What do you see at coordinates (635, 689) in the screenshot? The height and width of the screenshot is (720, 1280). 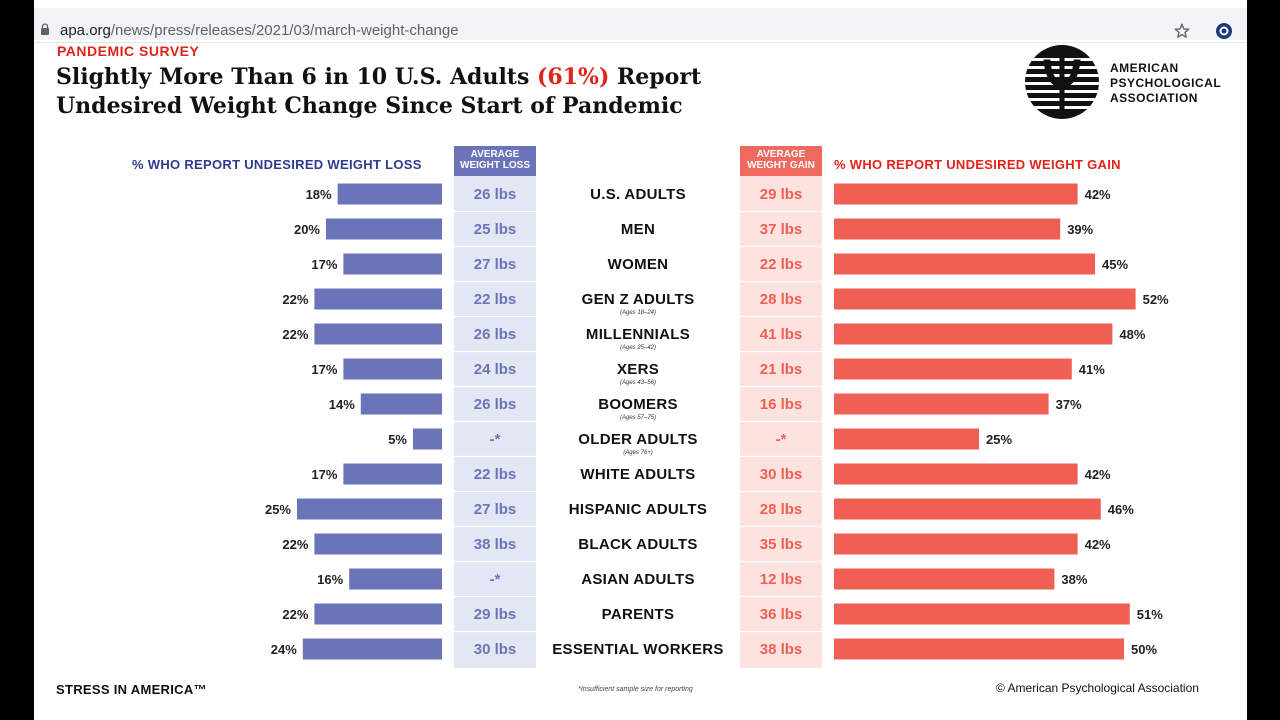 I see `footnote: *Insufficient sample size for reporting` at bounding box center [635, 689].